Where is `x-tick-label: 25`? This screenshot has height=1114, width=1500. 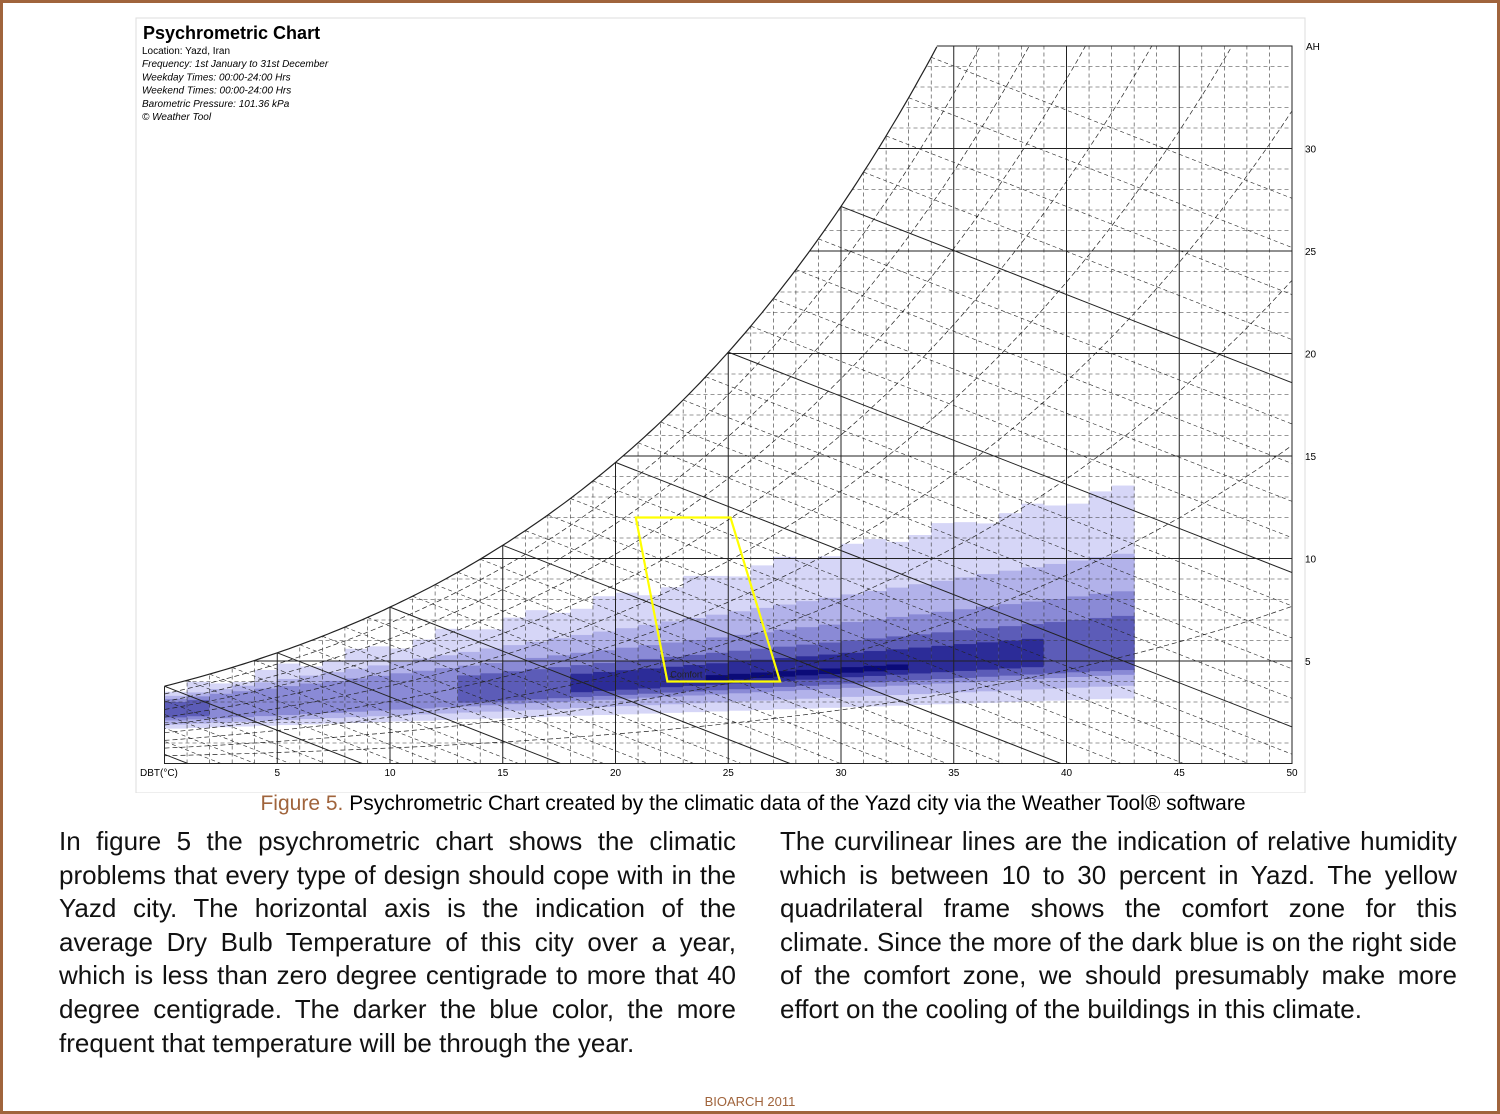 x-tick-label: 25 is located at coordinates (729, 773).